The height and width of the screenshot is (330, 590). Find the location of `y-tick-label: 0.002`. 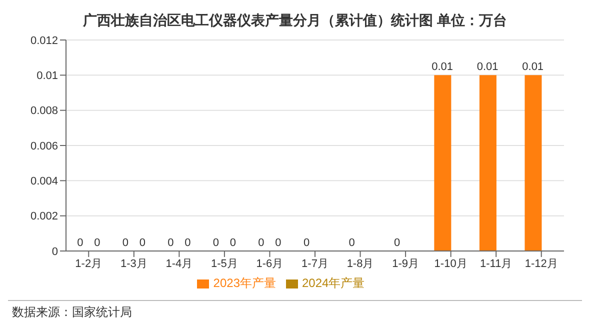

y-tick-label: 0.002 is located at coordinates (44, 216).